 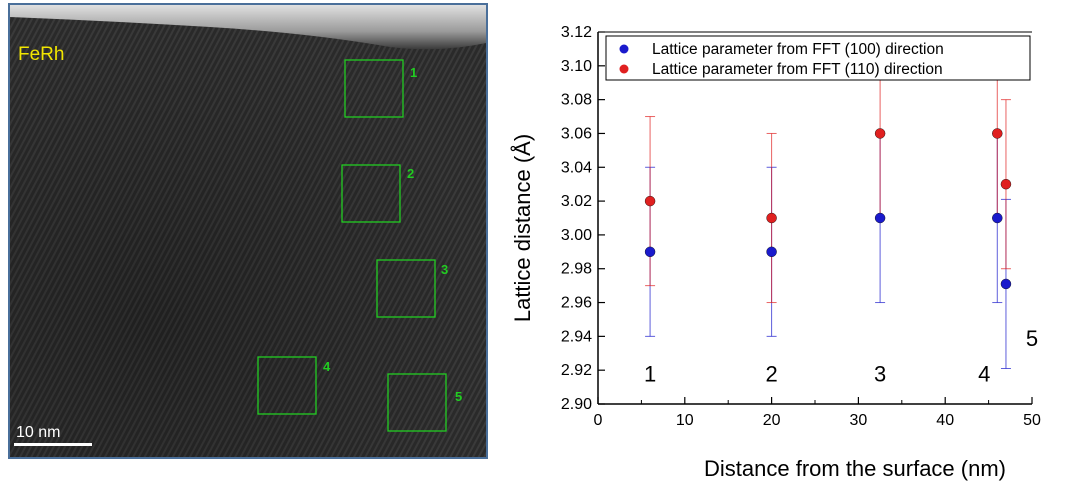 I want to click on y-tick-label: 3.10, so click(x=576, y=66).